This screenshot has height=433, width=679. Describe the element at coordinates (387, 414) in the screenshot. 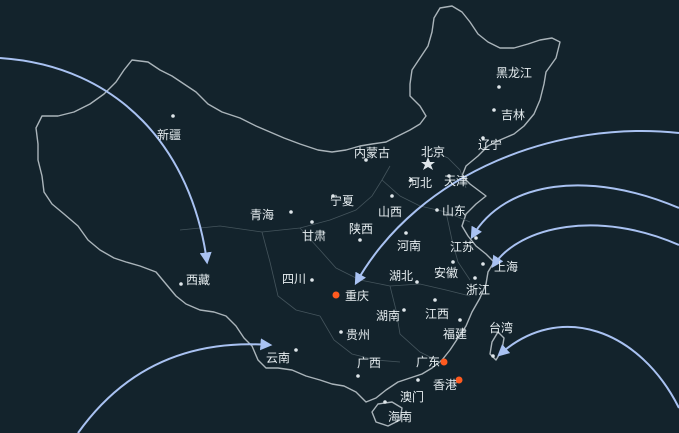

I see `hainan-island` at that location.